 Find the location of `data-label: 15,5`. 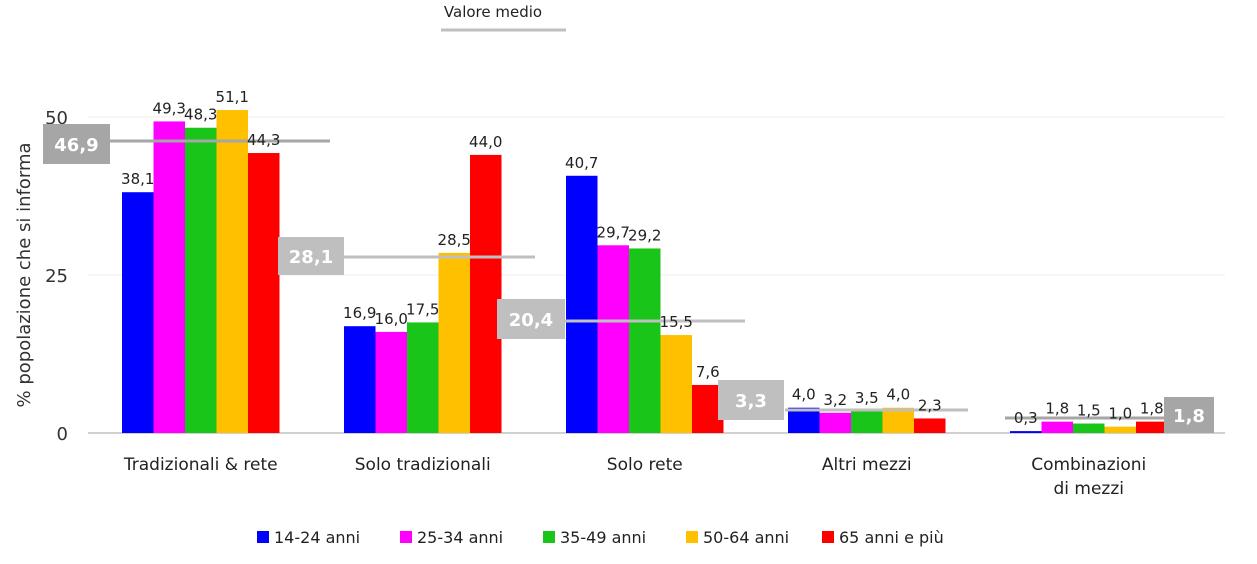

data-label: 15,5 is located at coordinates (676, 322).